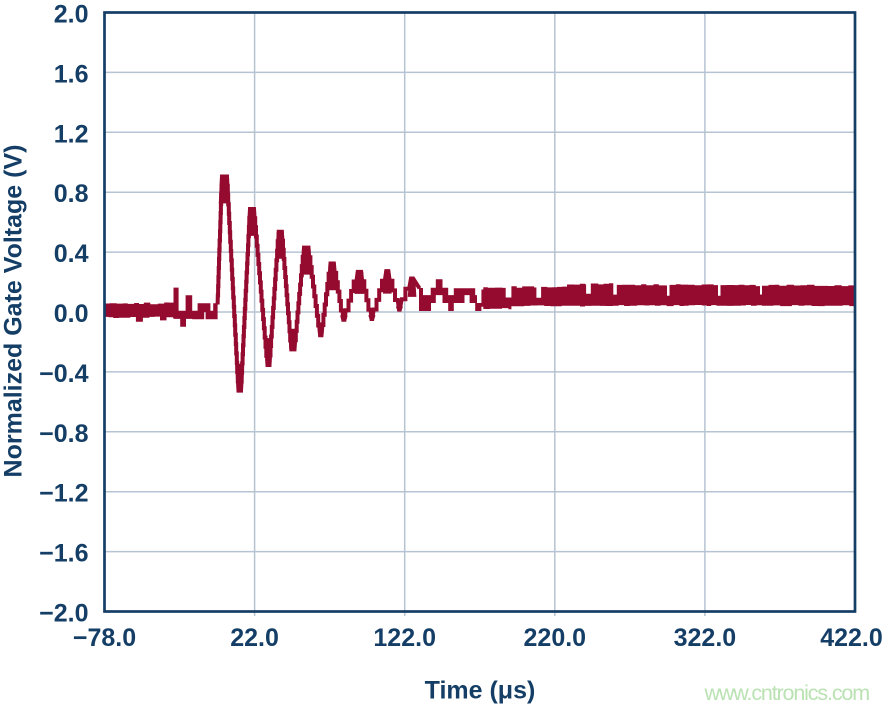  I want to click on svg-text: 0.0, so click(71, 314).